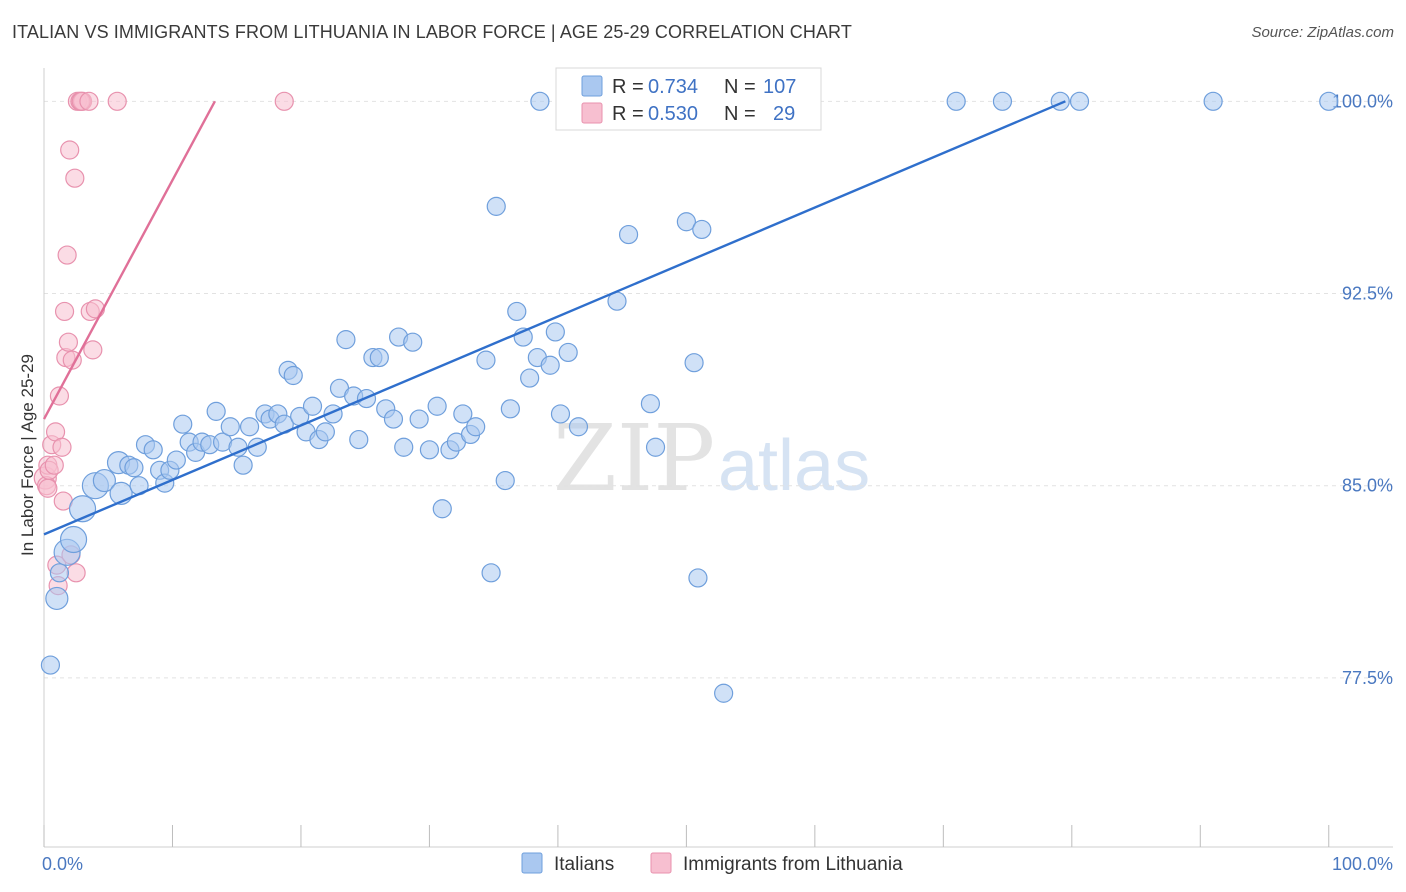 Image resolution: width=1406 pixels, height=892 pixels. I want to click on y-tick-label: 100.0%, so click(1362, 101).